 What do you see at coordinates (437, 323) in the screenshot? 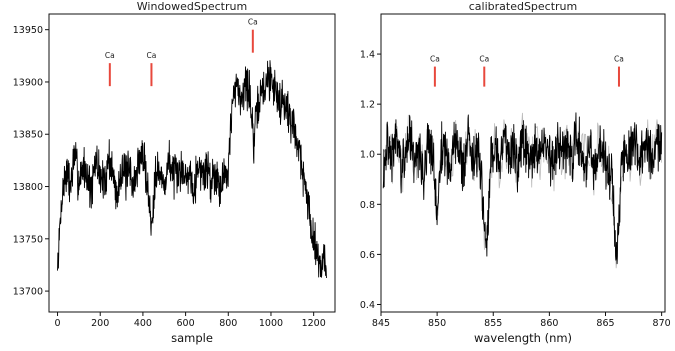
I see `x-tick-label: 850` at bounding box center [437, 323].